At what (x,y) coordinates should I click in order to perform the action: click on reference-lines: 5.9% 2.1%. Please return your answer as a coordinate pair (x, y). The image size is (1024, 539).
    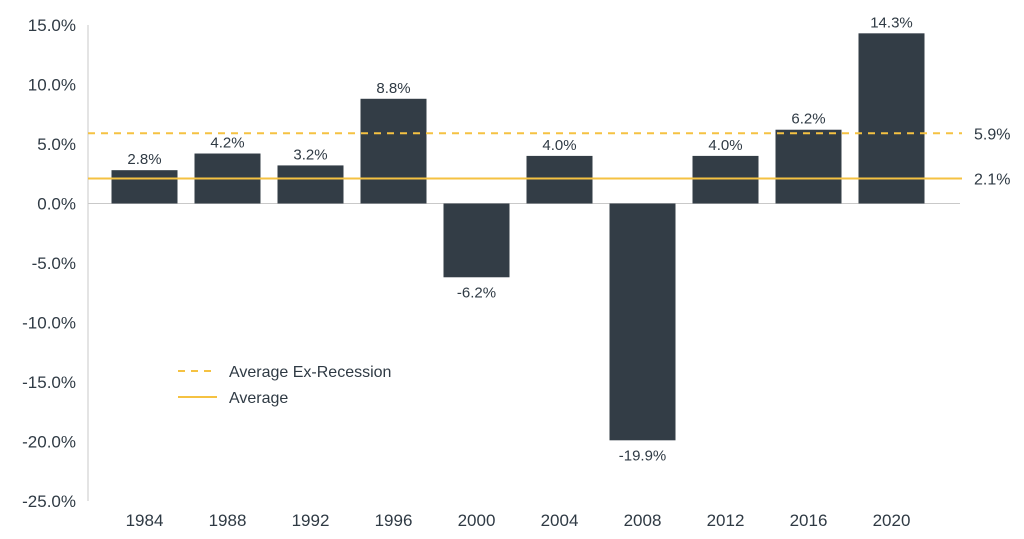
    Looking at the image, I should click on (549, 157).